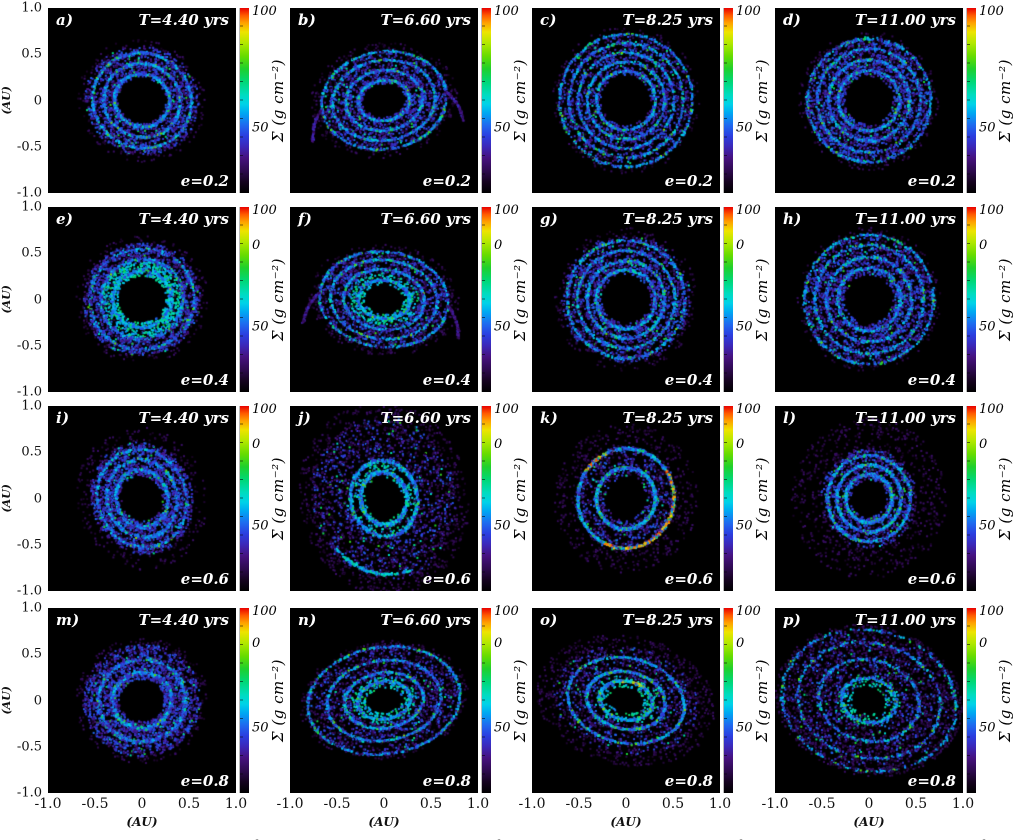  I want to click on panel-letter: c), so click(548, 20).